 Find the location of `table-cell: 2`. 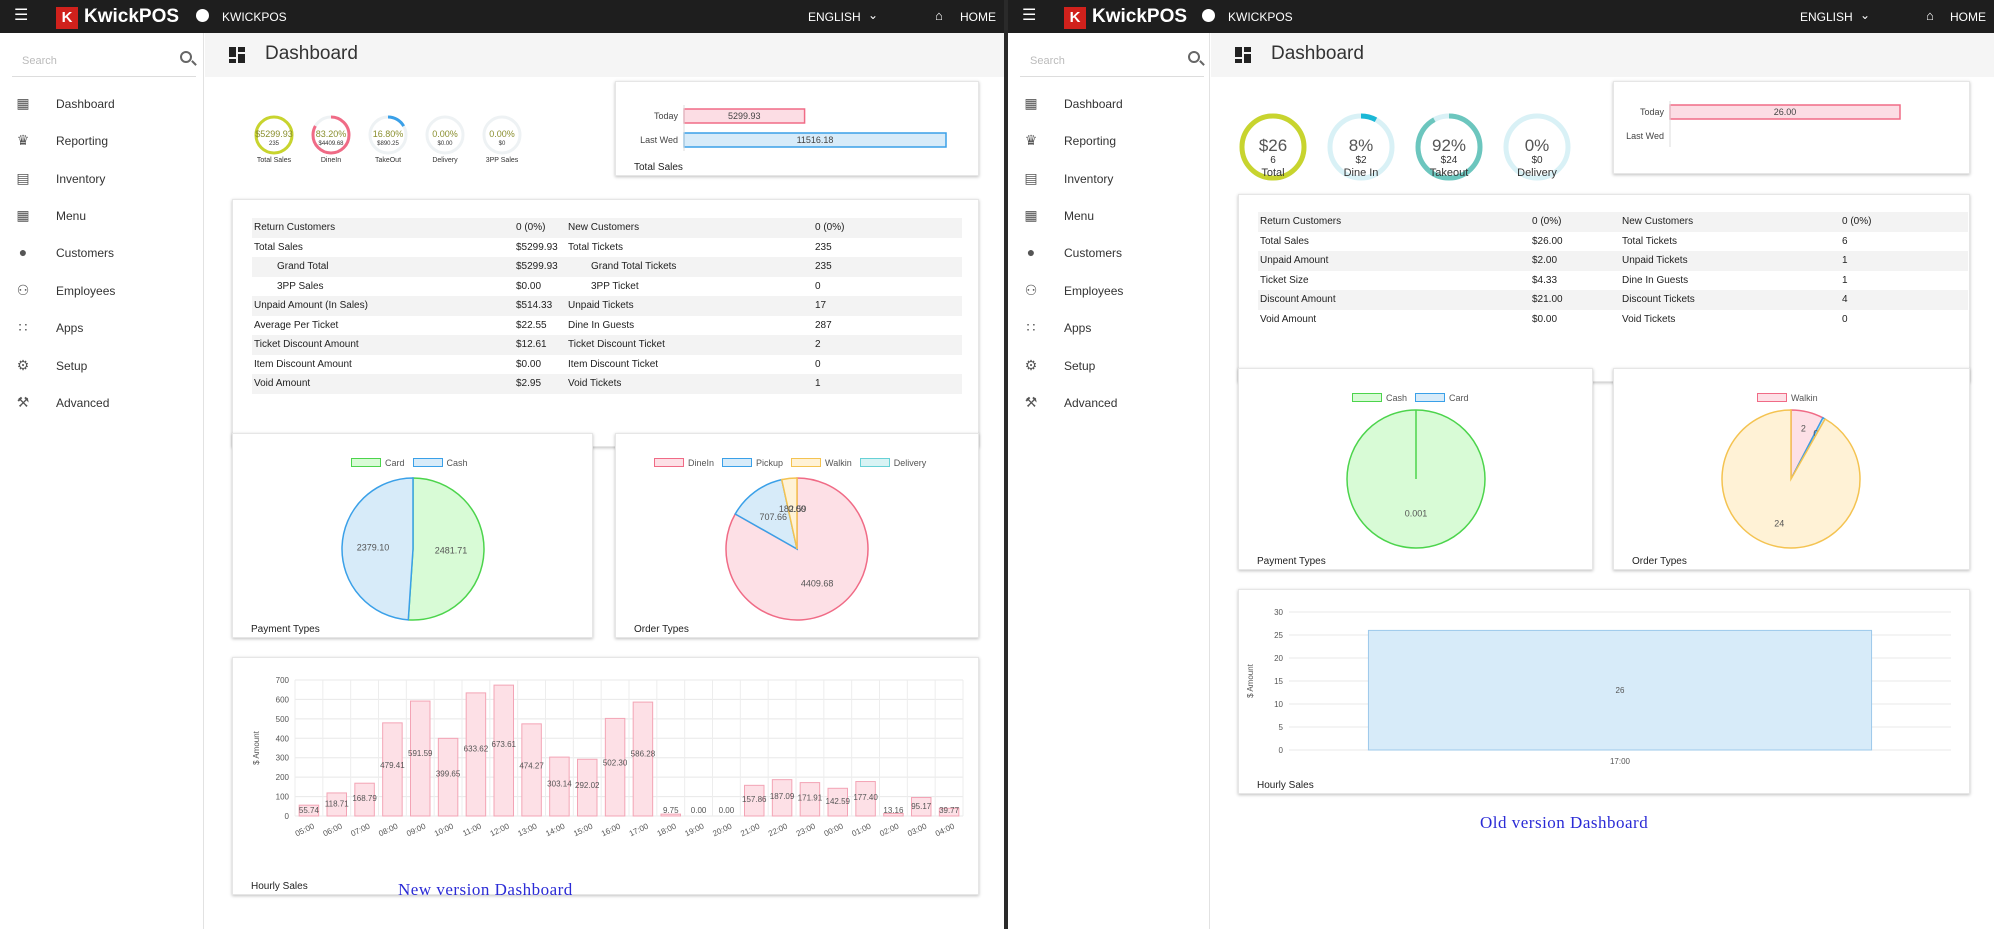

table-cell: 2 is located at coordinates (818, 344).